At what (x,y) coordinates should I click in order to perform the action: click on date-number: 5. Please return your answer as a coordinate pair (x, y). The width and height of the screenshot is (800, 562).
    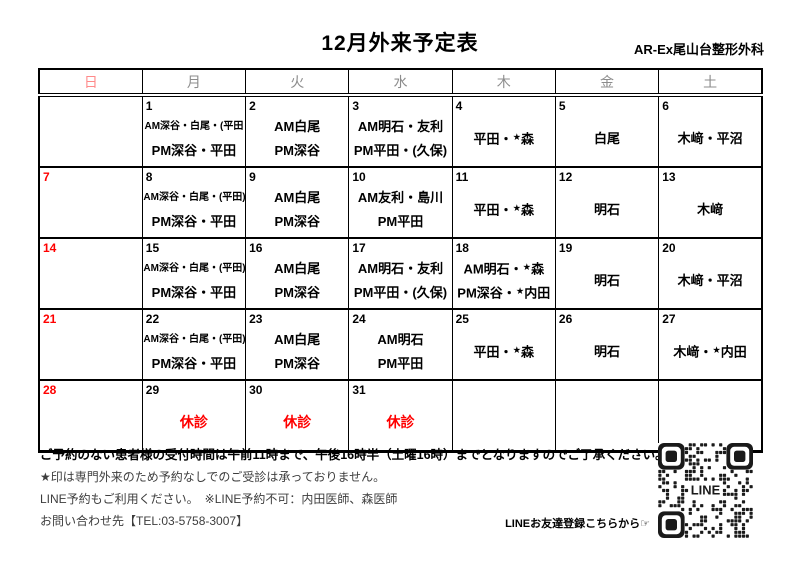
    Looking at the image, I should click on (562, 106).